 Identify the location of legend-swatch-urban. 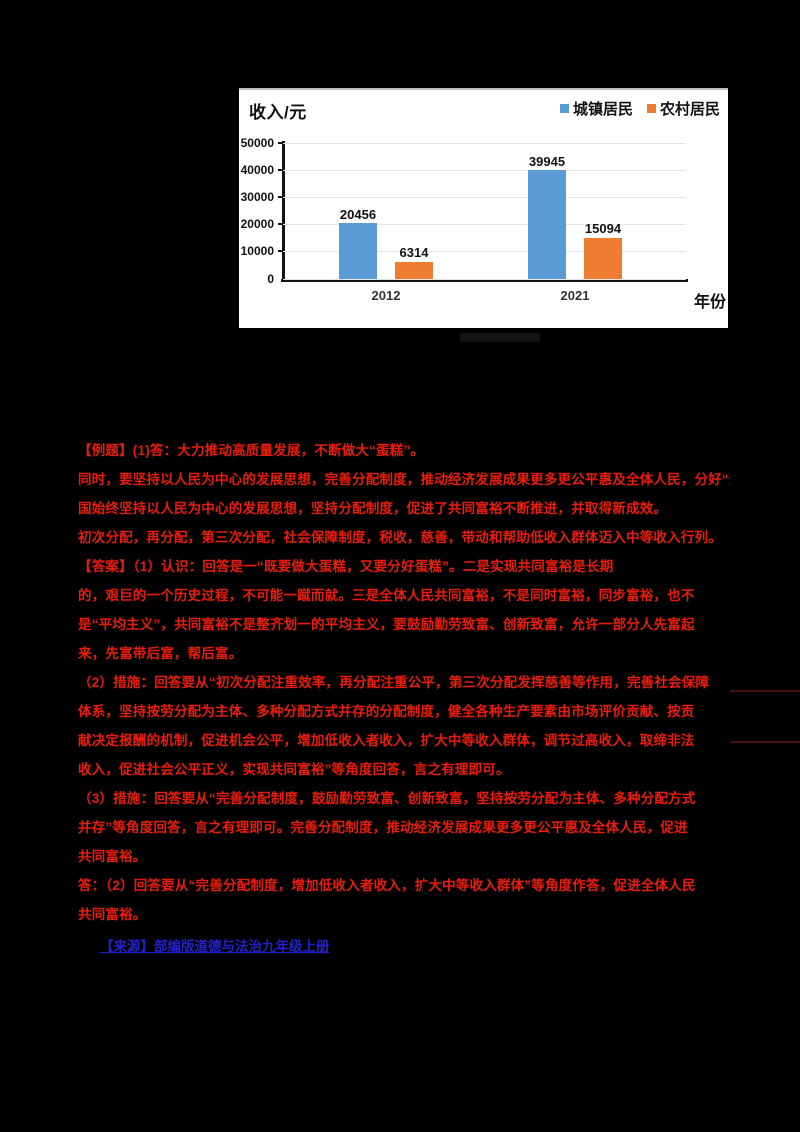
(564, 108).